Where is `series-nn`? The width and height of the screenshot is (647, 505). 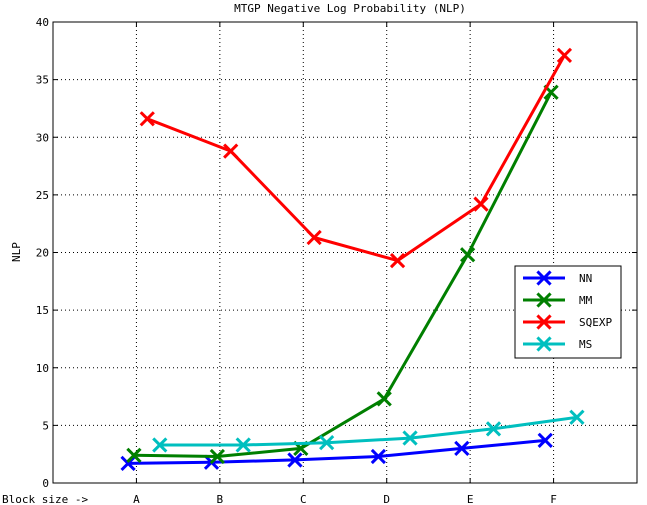 series-nn is located at coordinates (336, 452).